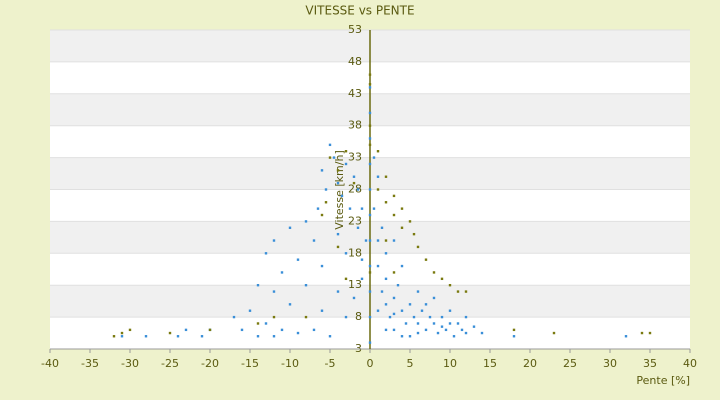 The image size is (720, 400). What do you see at coordinates (490, 363) in the screenshot?
I see `x-tick-label: 15` at bounding box center [490, 363].